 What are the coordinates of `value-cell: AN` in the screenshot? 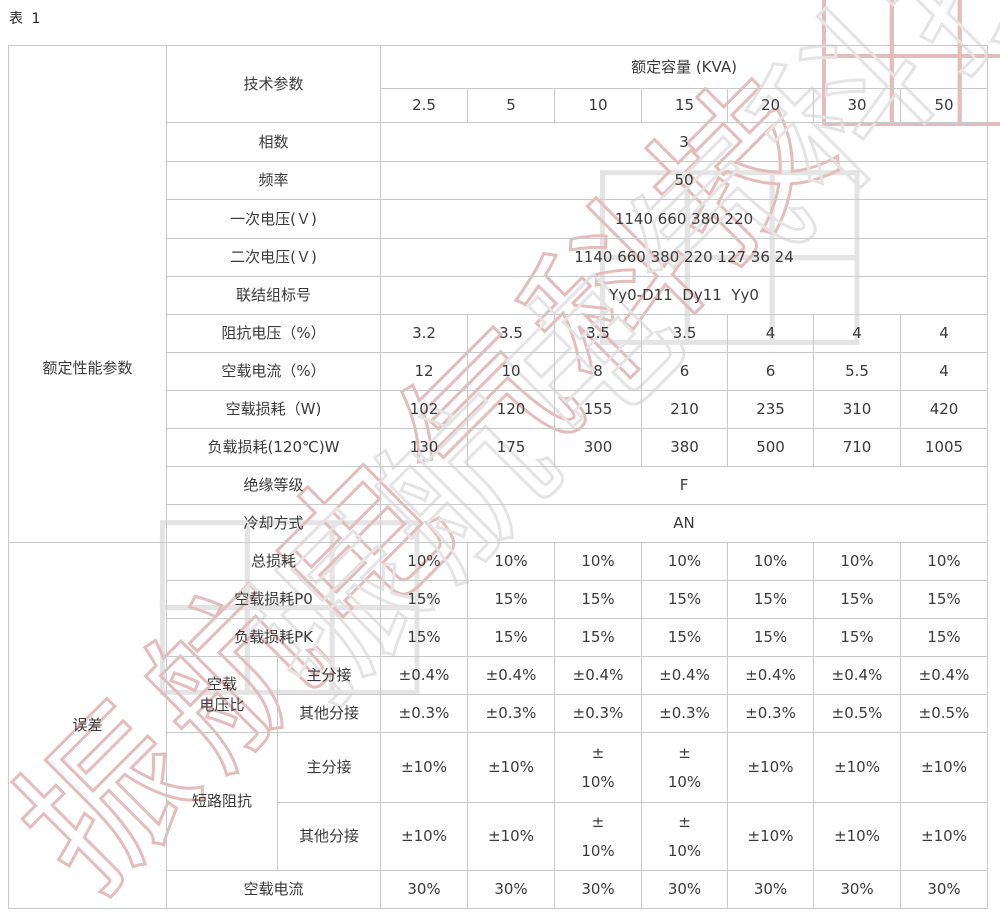 It's located at (684, 523).